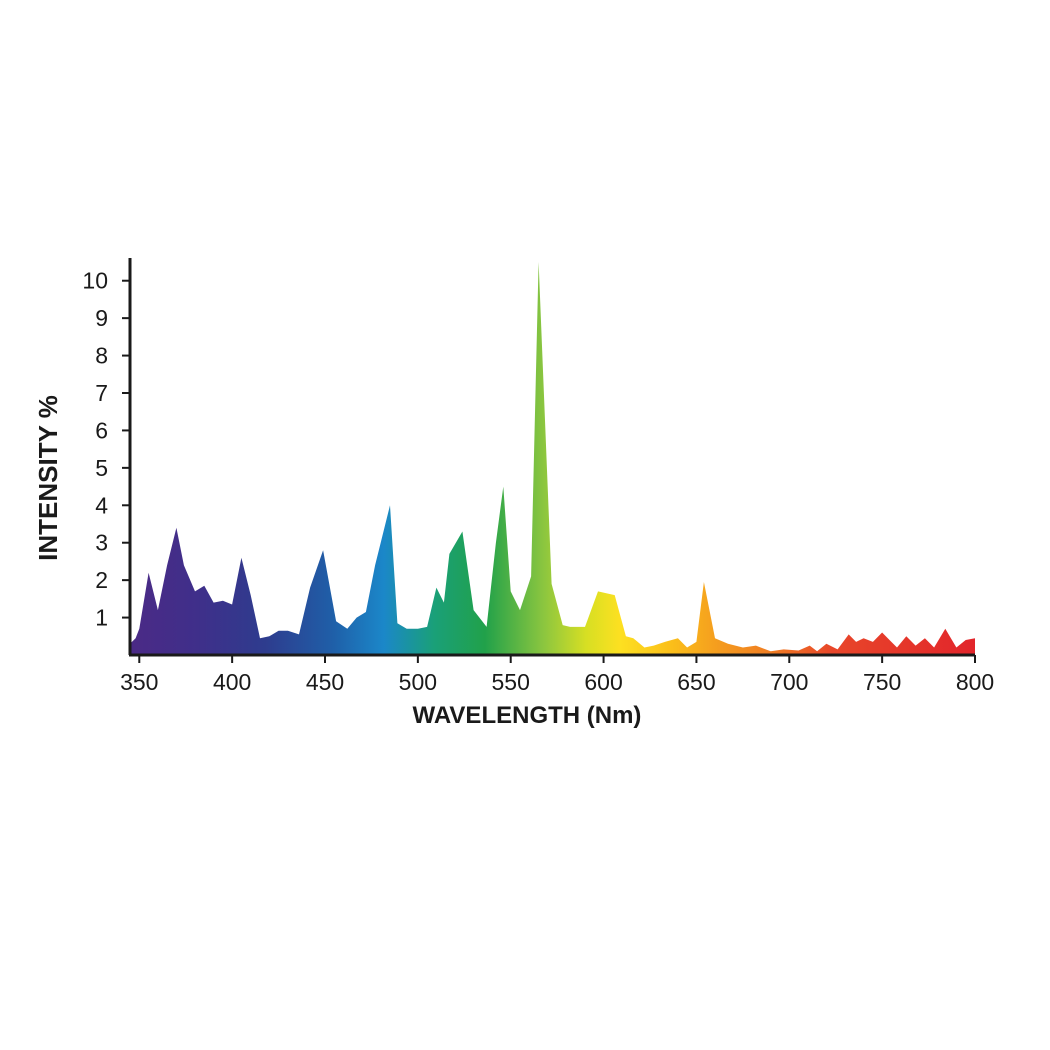 The width and height of the screenshot is (1050, 1050). I want to click on y-tick-label: 10, so click(95, 281).